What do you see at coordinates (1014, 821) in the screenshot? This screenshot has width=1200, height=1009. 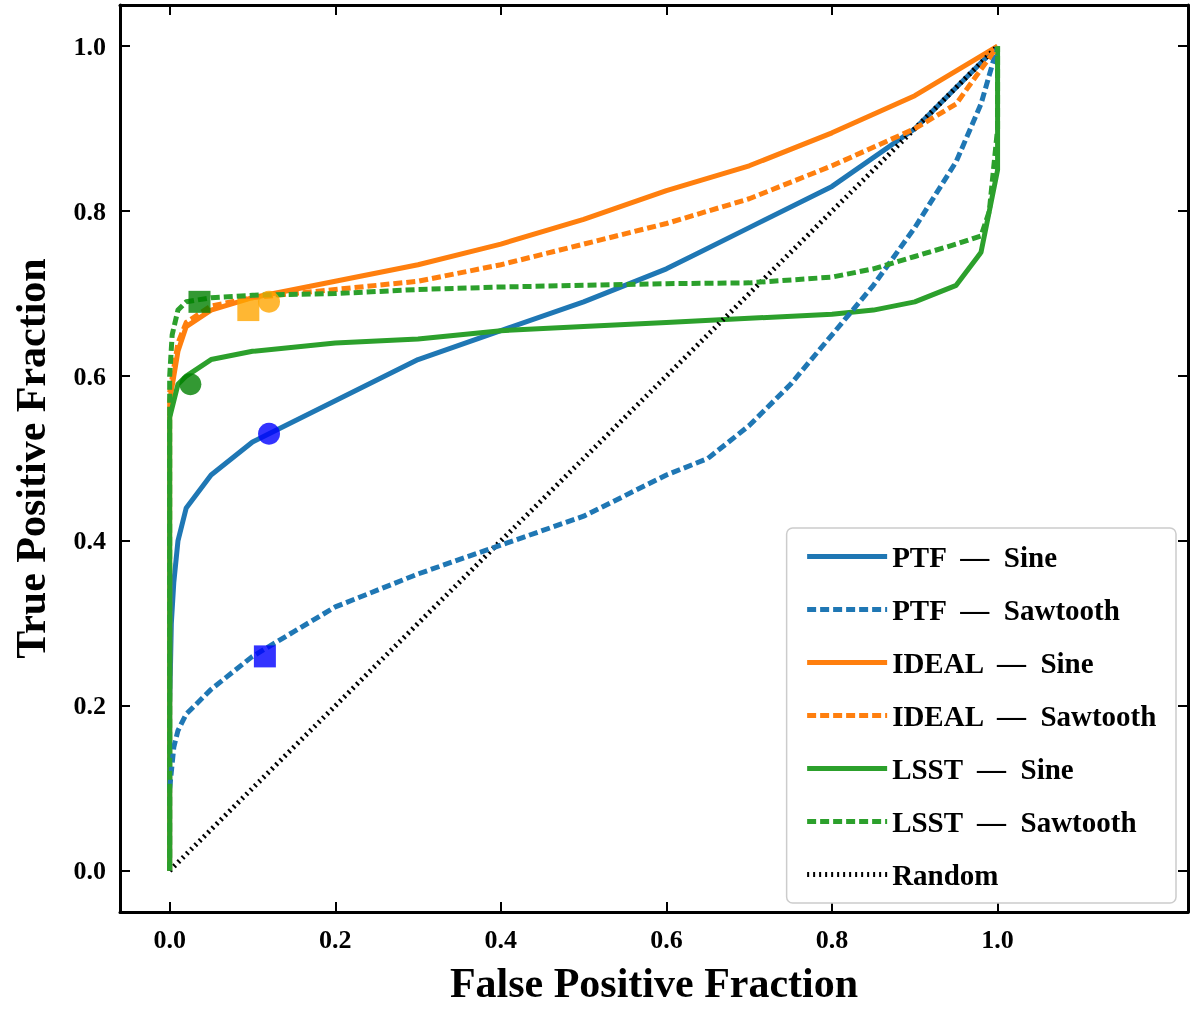 I see `legend-label: LSST — Sawtooth` at bounding box center [1014, 821].